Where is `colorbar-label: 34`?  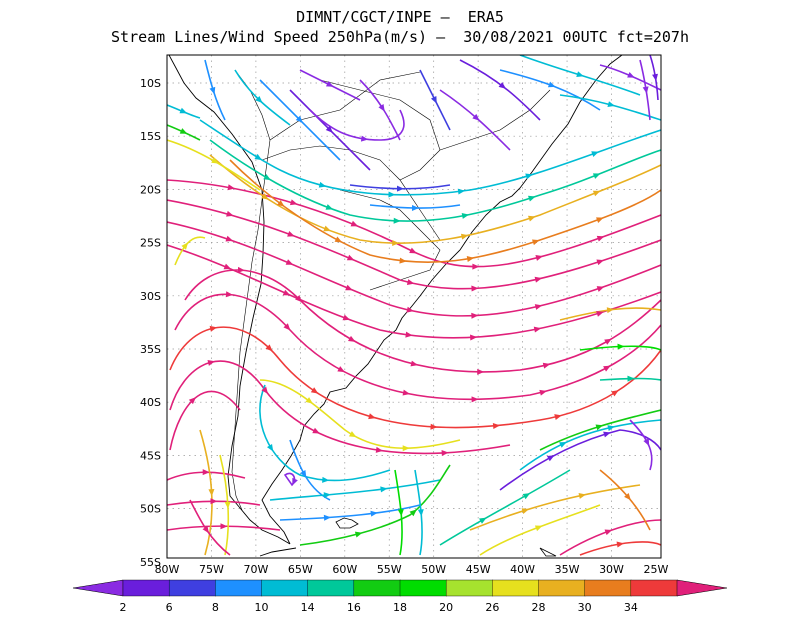 colorbar-label: 34 is located at coordinates (631, 607).